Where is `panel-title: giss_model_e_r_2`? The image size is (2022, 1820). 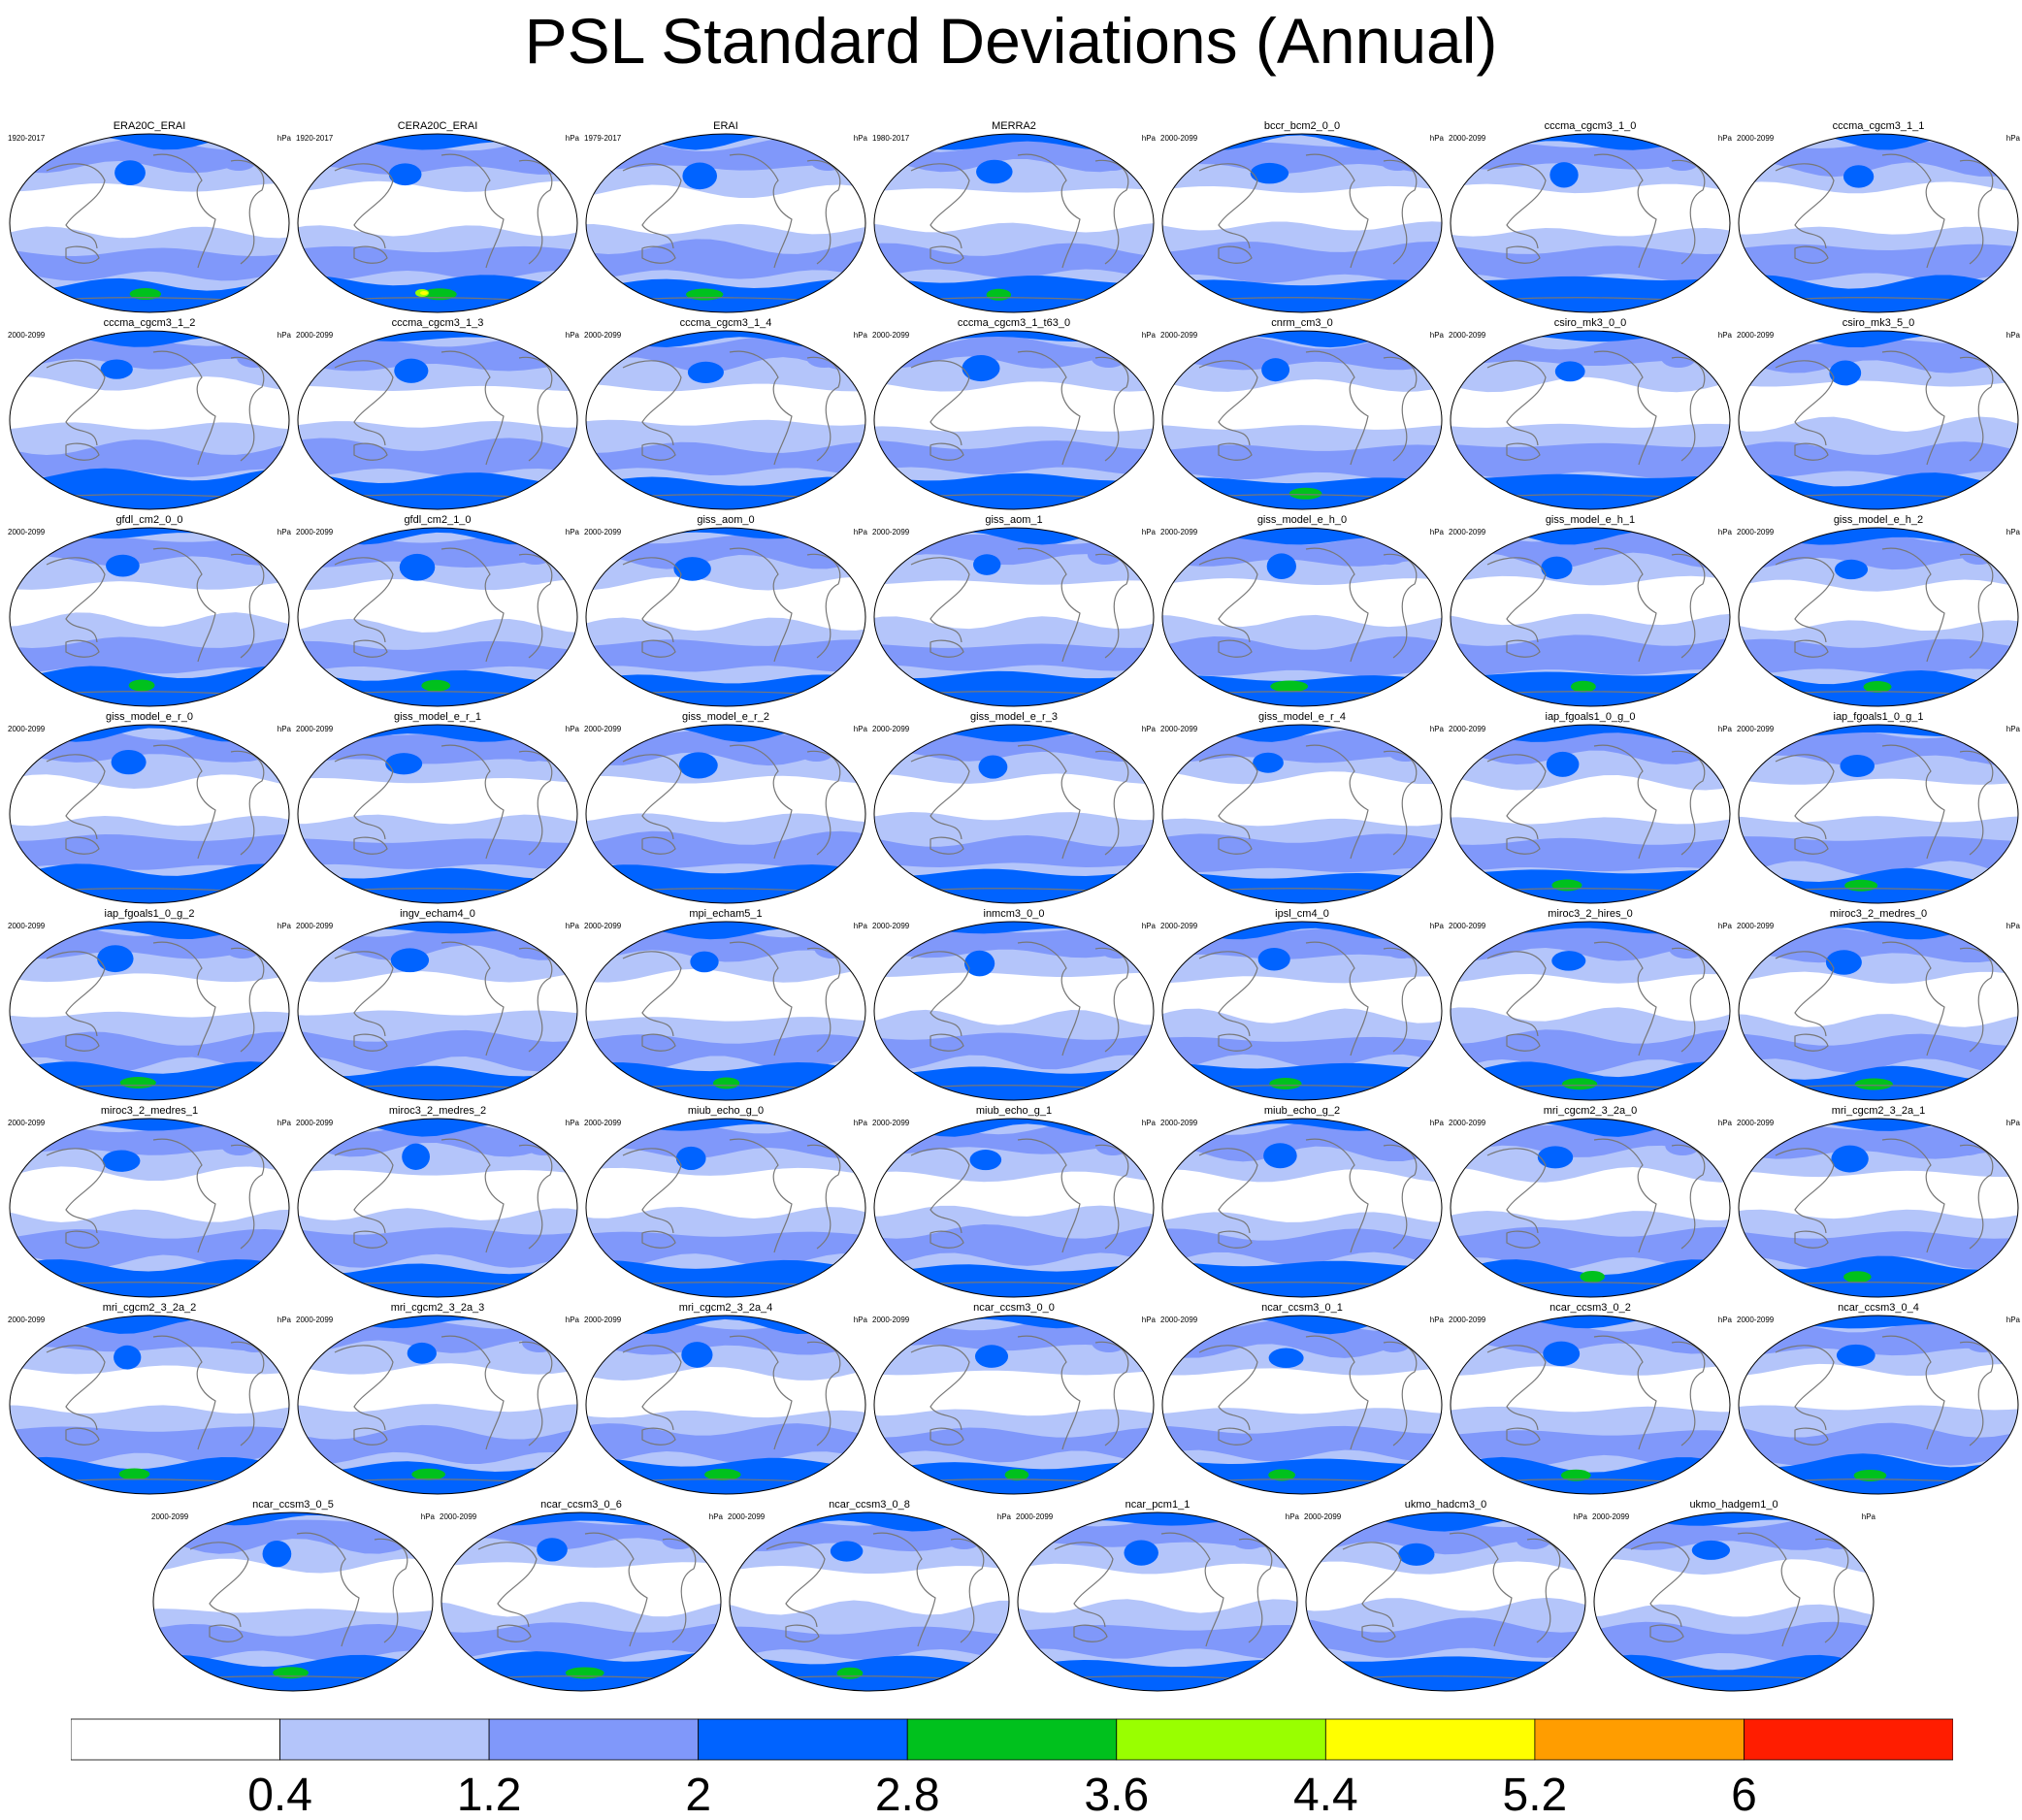 panel-title: giss_model_e_r_2 is located at coordinates (725, 717).